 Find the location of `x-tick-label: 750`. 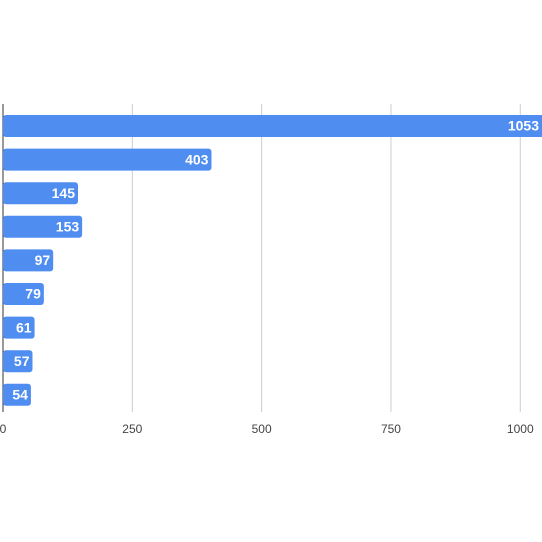

x-tick-label: 750 is located at coordinates (391, 429).